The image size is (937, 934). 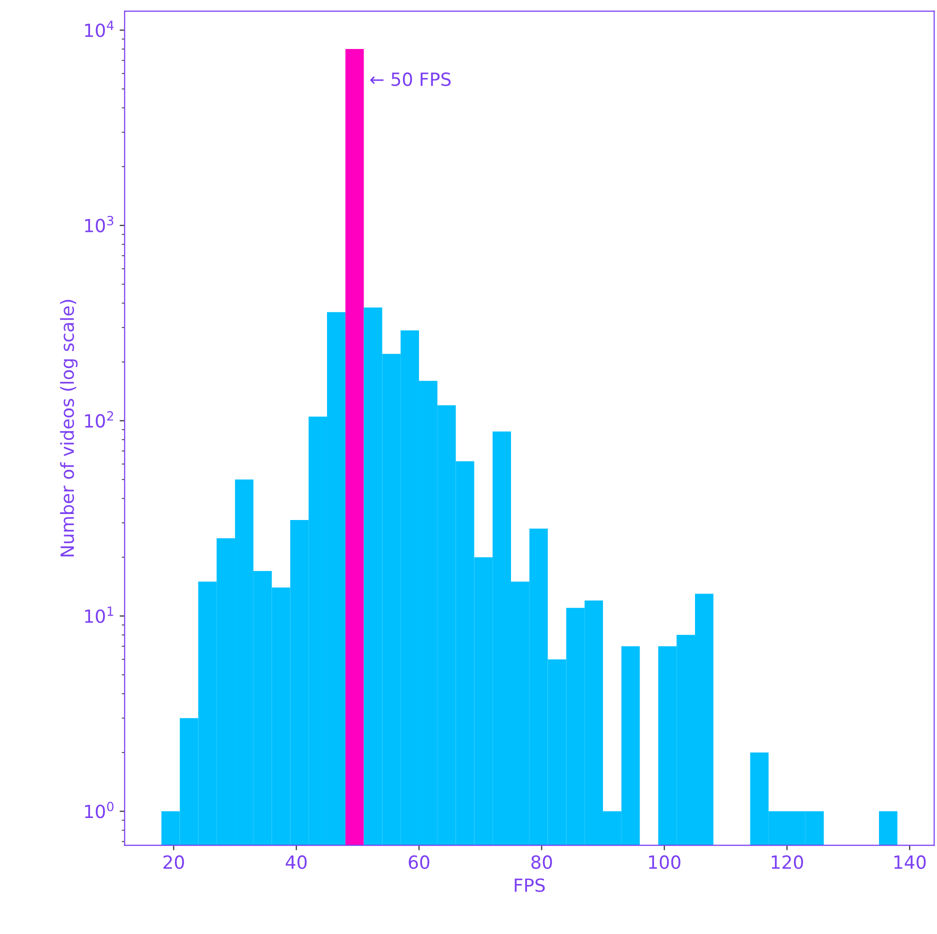 I want to click on x-tick-label: 20, so click(x=174, y=862).